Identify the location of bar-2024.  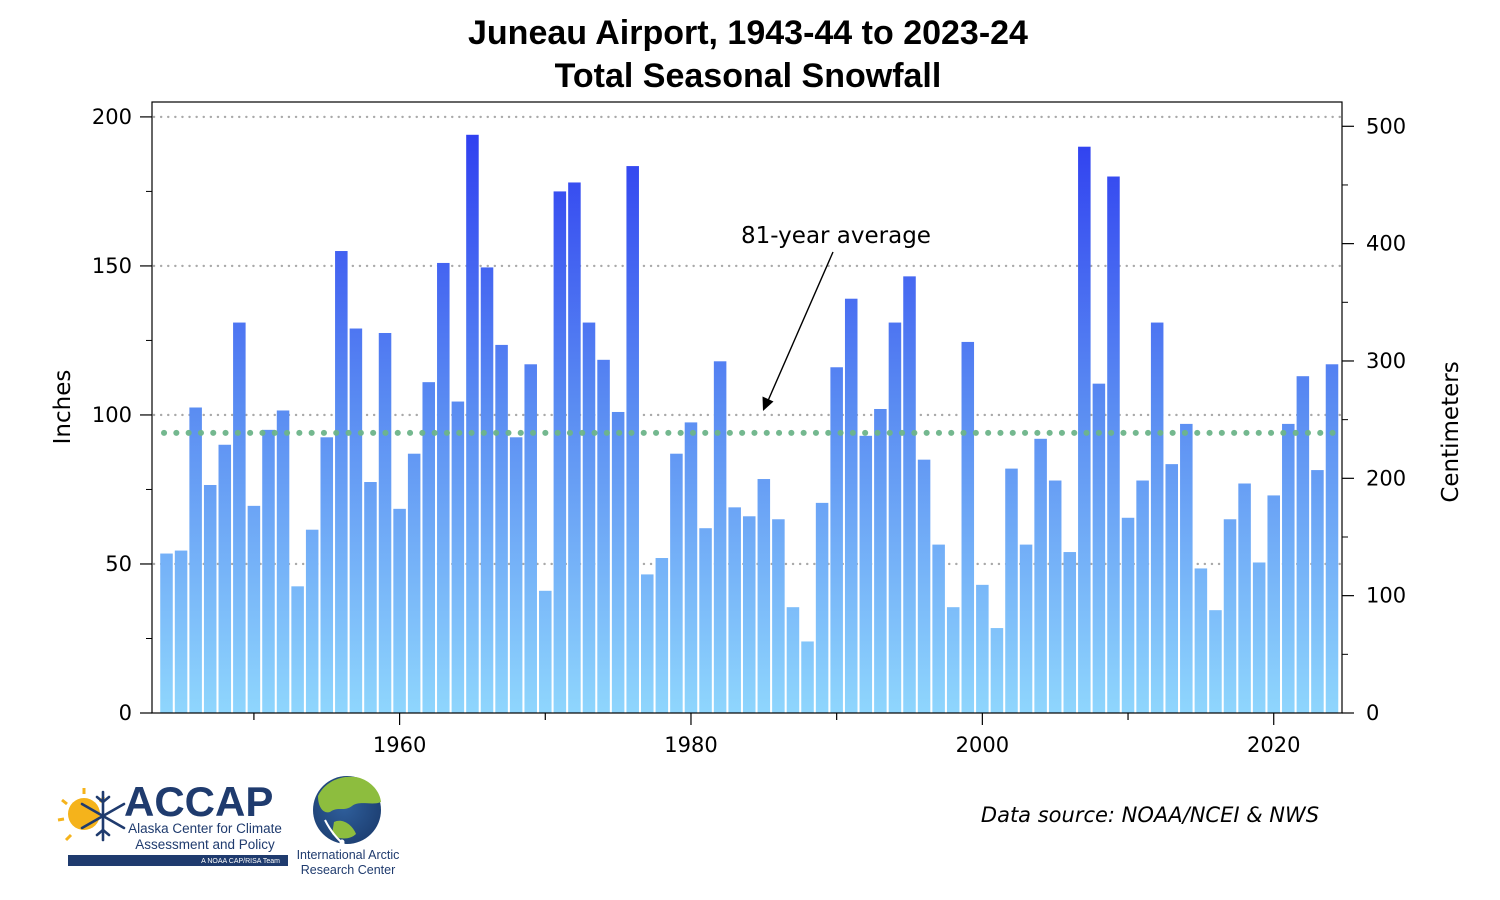
(1332, 538).